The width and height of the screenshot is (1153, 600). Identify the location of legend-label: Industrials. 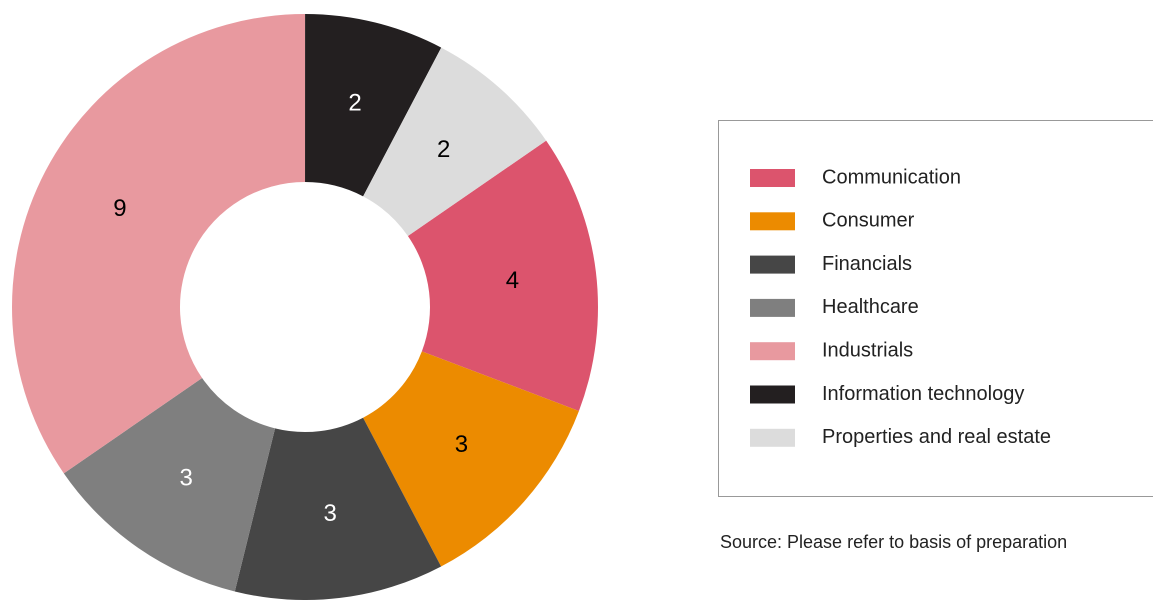
(867, 350).